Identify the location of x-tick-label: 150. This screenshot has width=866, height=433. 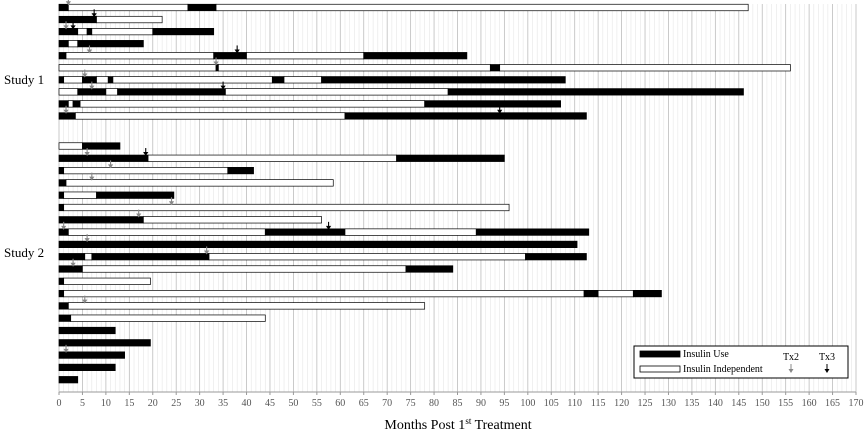
(762, 403).